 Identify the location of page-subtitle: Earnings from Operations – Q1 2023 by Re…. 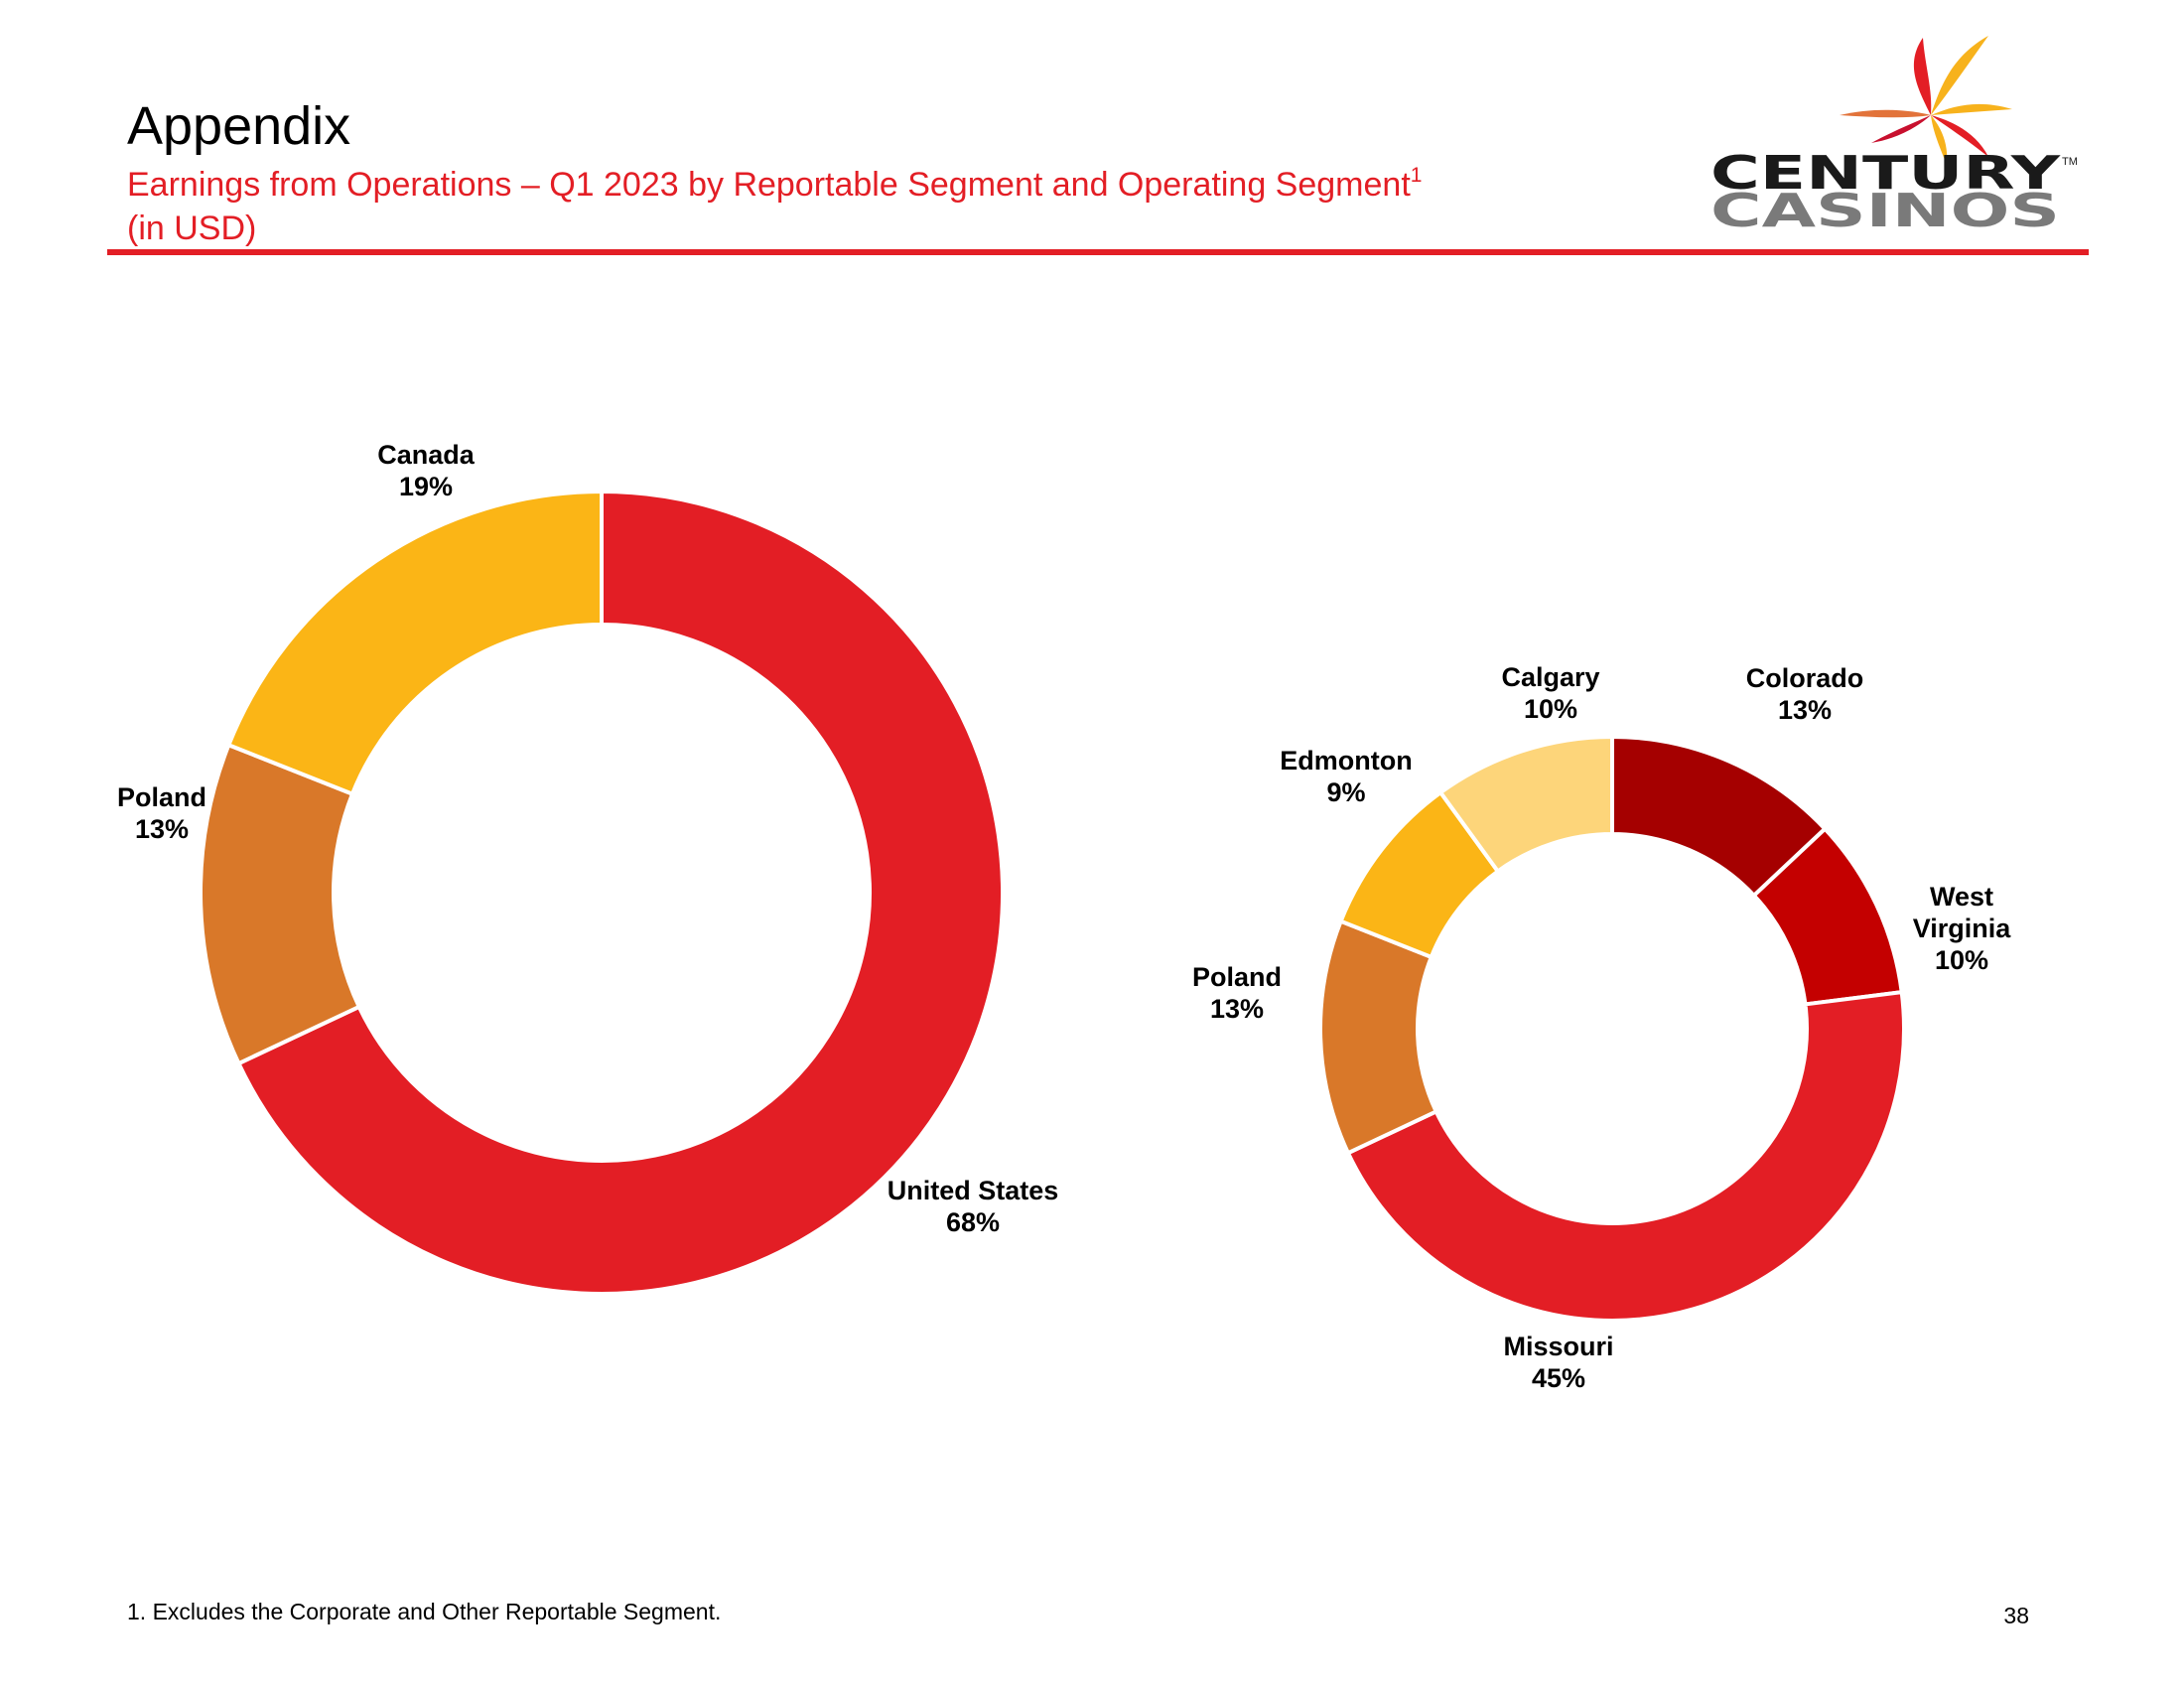
(871, 206).